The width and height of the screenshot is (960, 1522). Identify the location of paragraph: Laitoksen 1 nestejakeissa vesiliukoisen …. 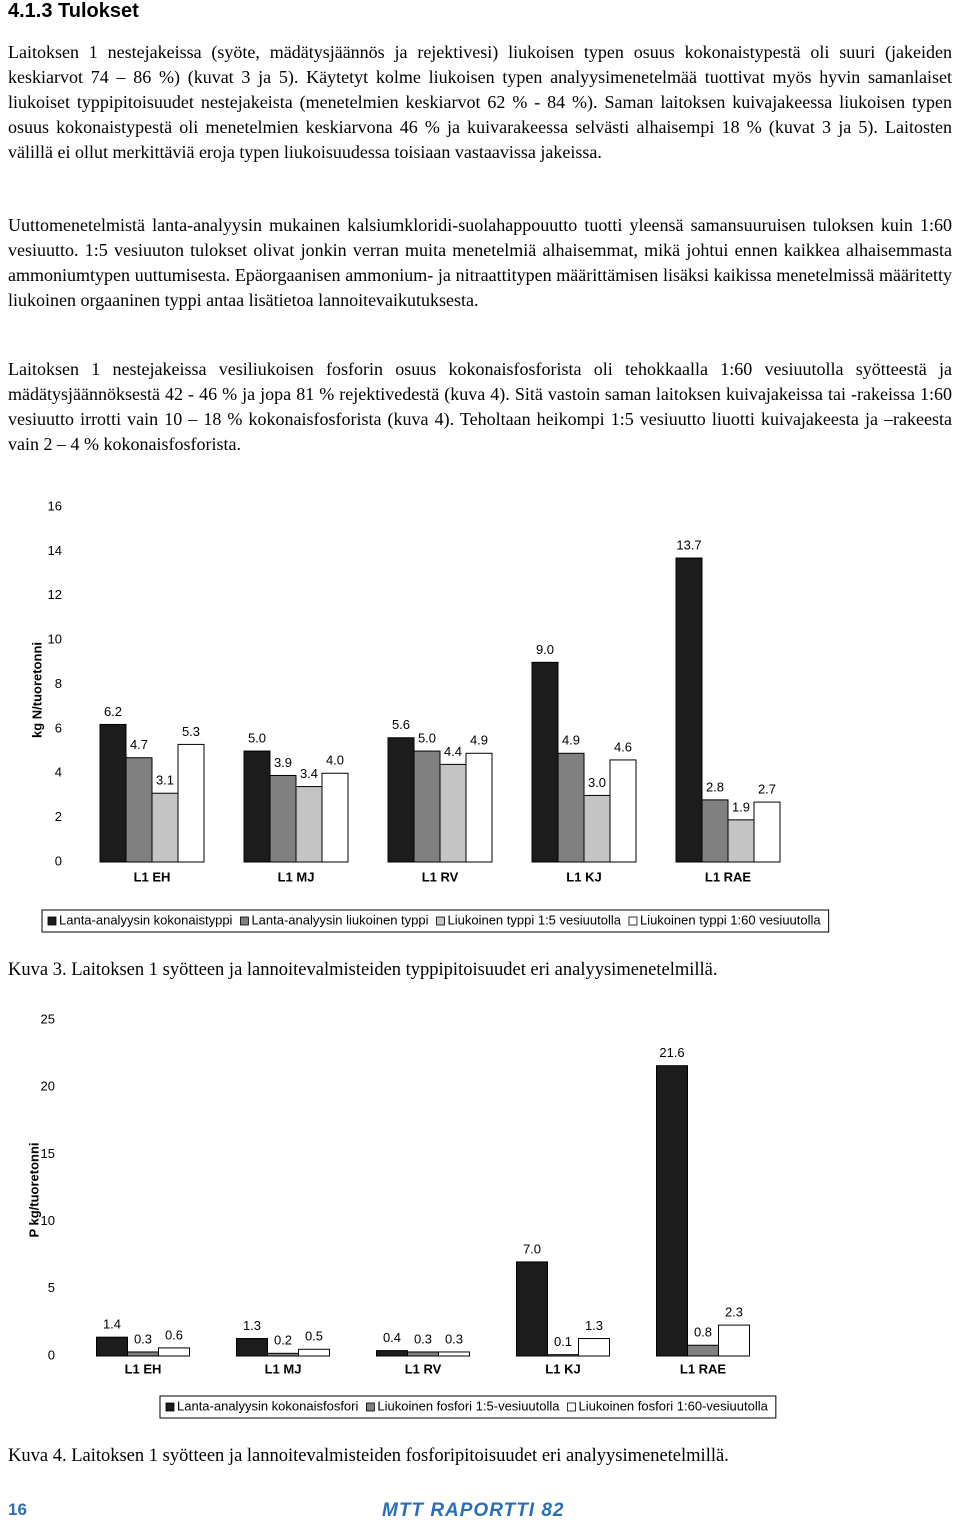
(480, 406).